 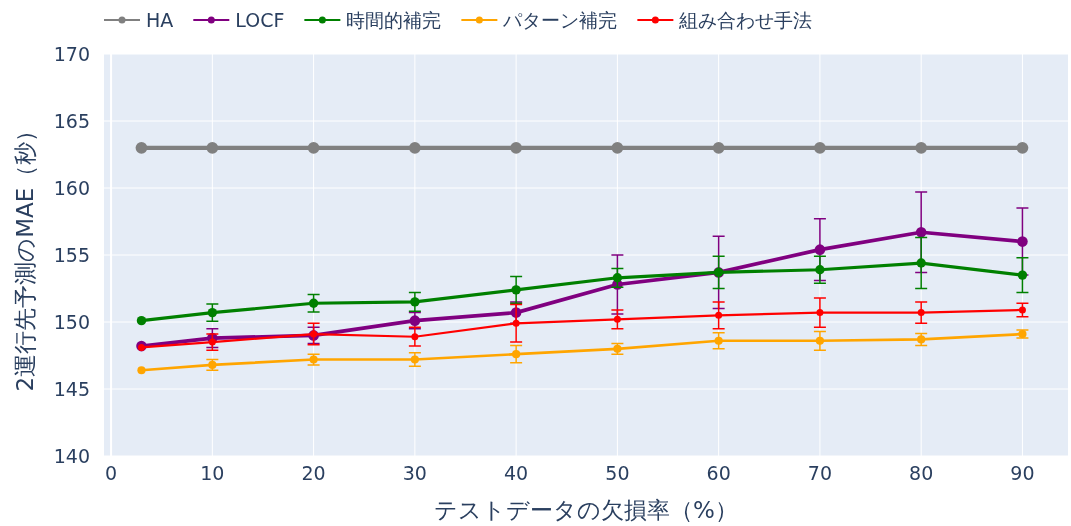 What do you see at coordinates (718, 473) in the screenshot?
I see `x-tick-label: 60` at bounding box center [718, 473].